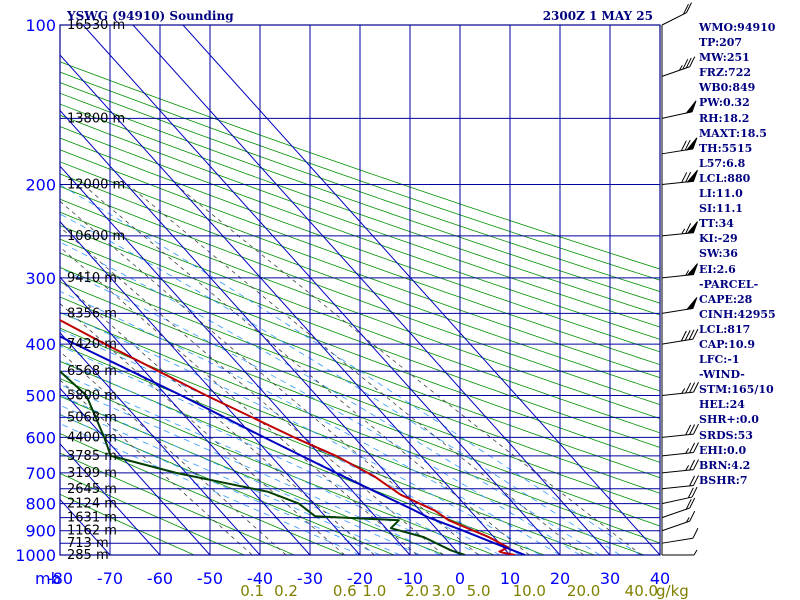 The image size is (800, 600). Describe the element at coordinates (726, 435) in the screenshot. I see `index-value: SRDS:53` at that location.